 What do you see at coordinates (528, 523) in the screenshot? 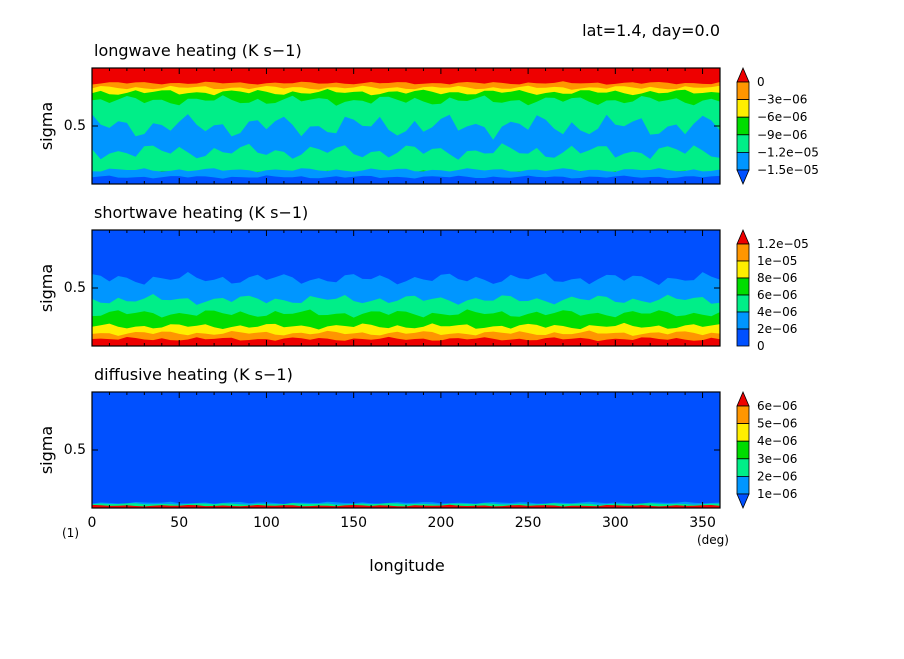
I see `x-tick-label: 250` at bounding box center [528, 523].